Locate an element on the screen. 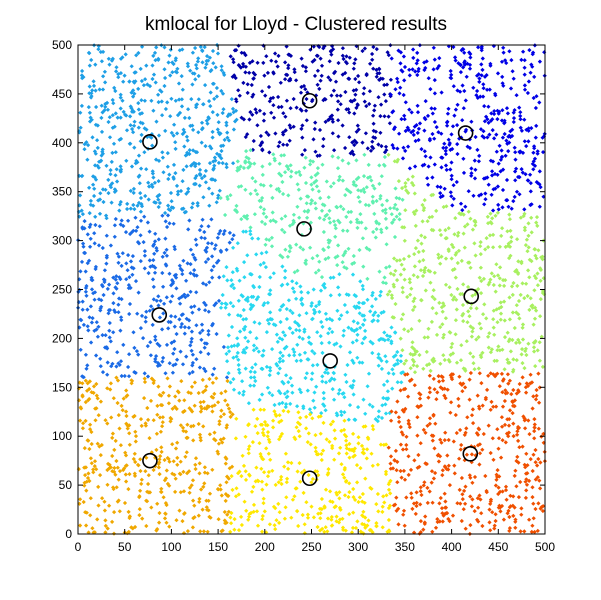 The image size is (601, 600). y-tick-label: 400 is located at coordinates (62, 143).